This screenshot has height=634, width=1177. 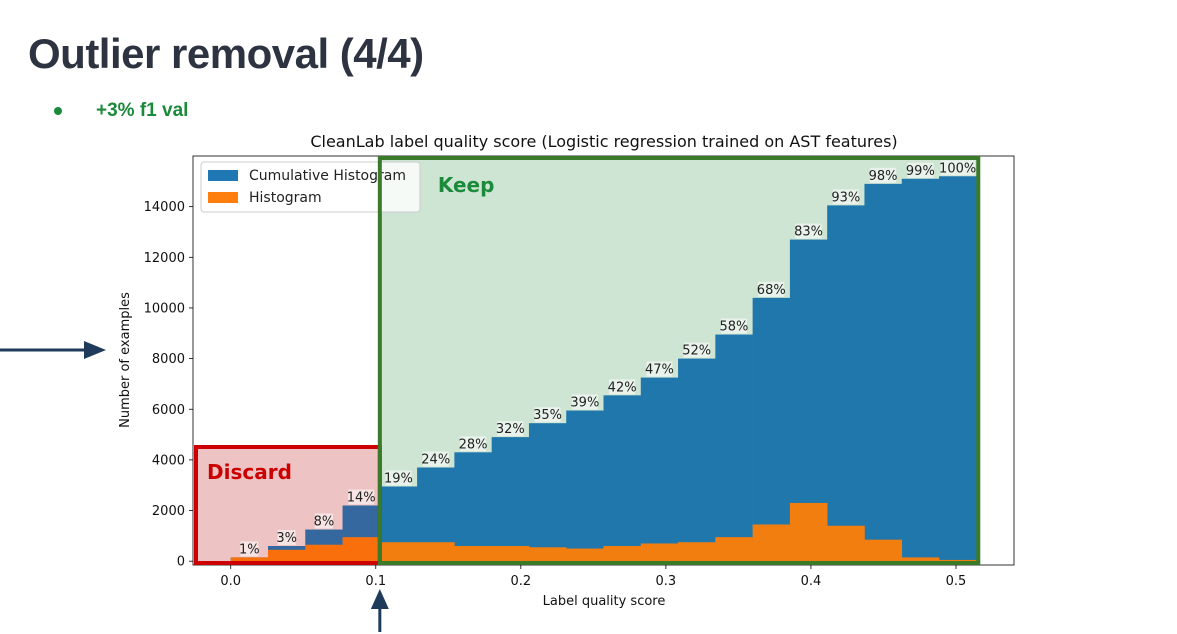 I want to click on y-tick-label: 14000, so click(x=164, y=207).